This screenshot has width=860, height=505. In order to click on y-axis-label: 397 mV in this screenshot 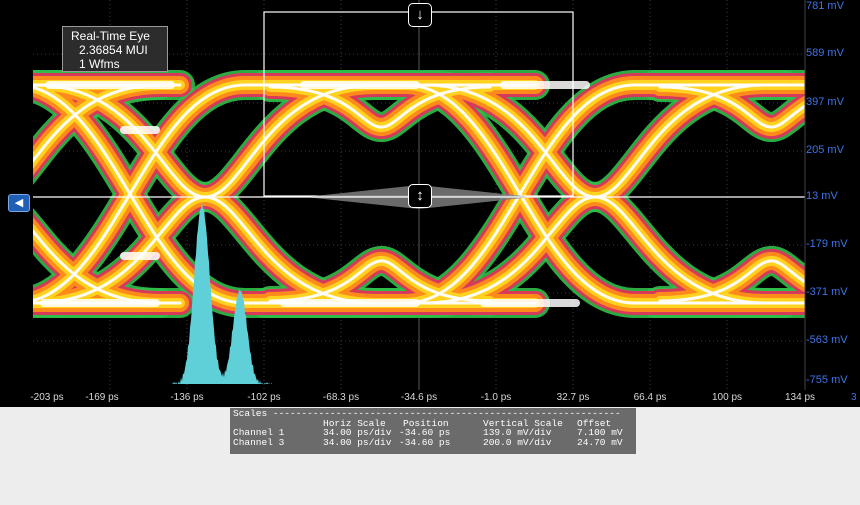, I will do `click(825, 102)`.